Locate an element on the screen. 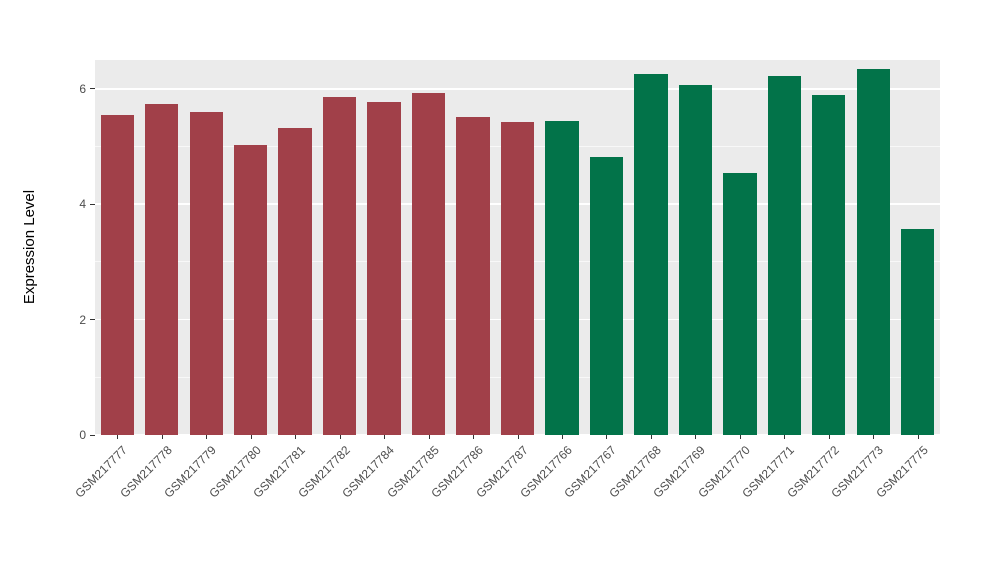  bar-GSM217782 is located at coordinates (339, 265).